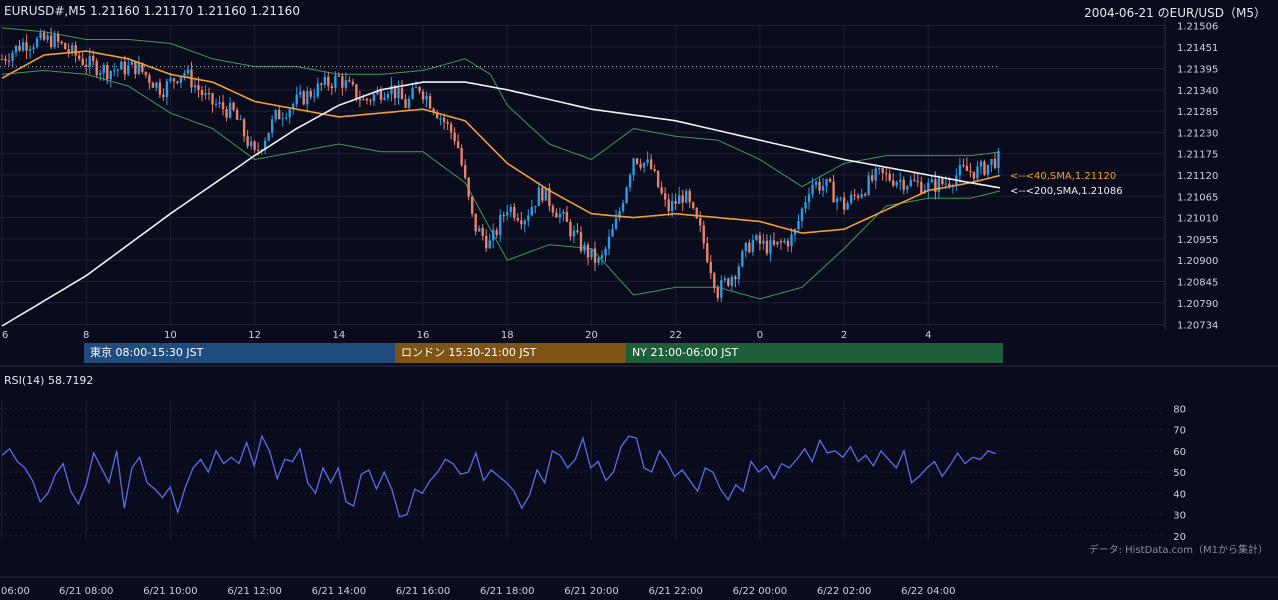  What do you see at coordinates (338, 335) in the screenshot?
I see `hour-tick-label: 14` at bounding box center [338, 335].